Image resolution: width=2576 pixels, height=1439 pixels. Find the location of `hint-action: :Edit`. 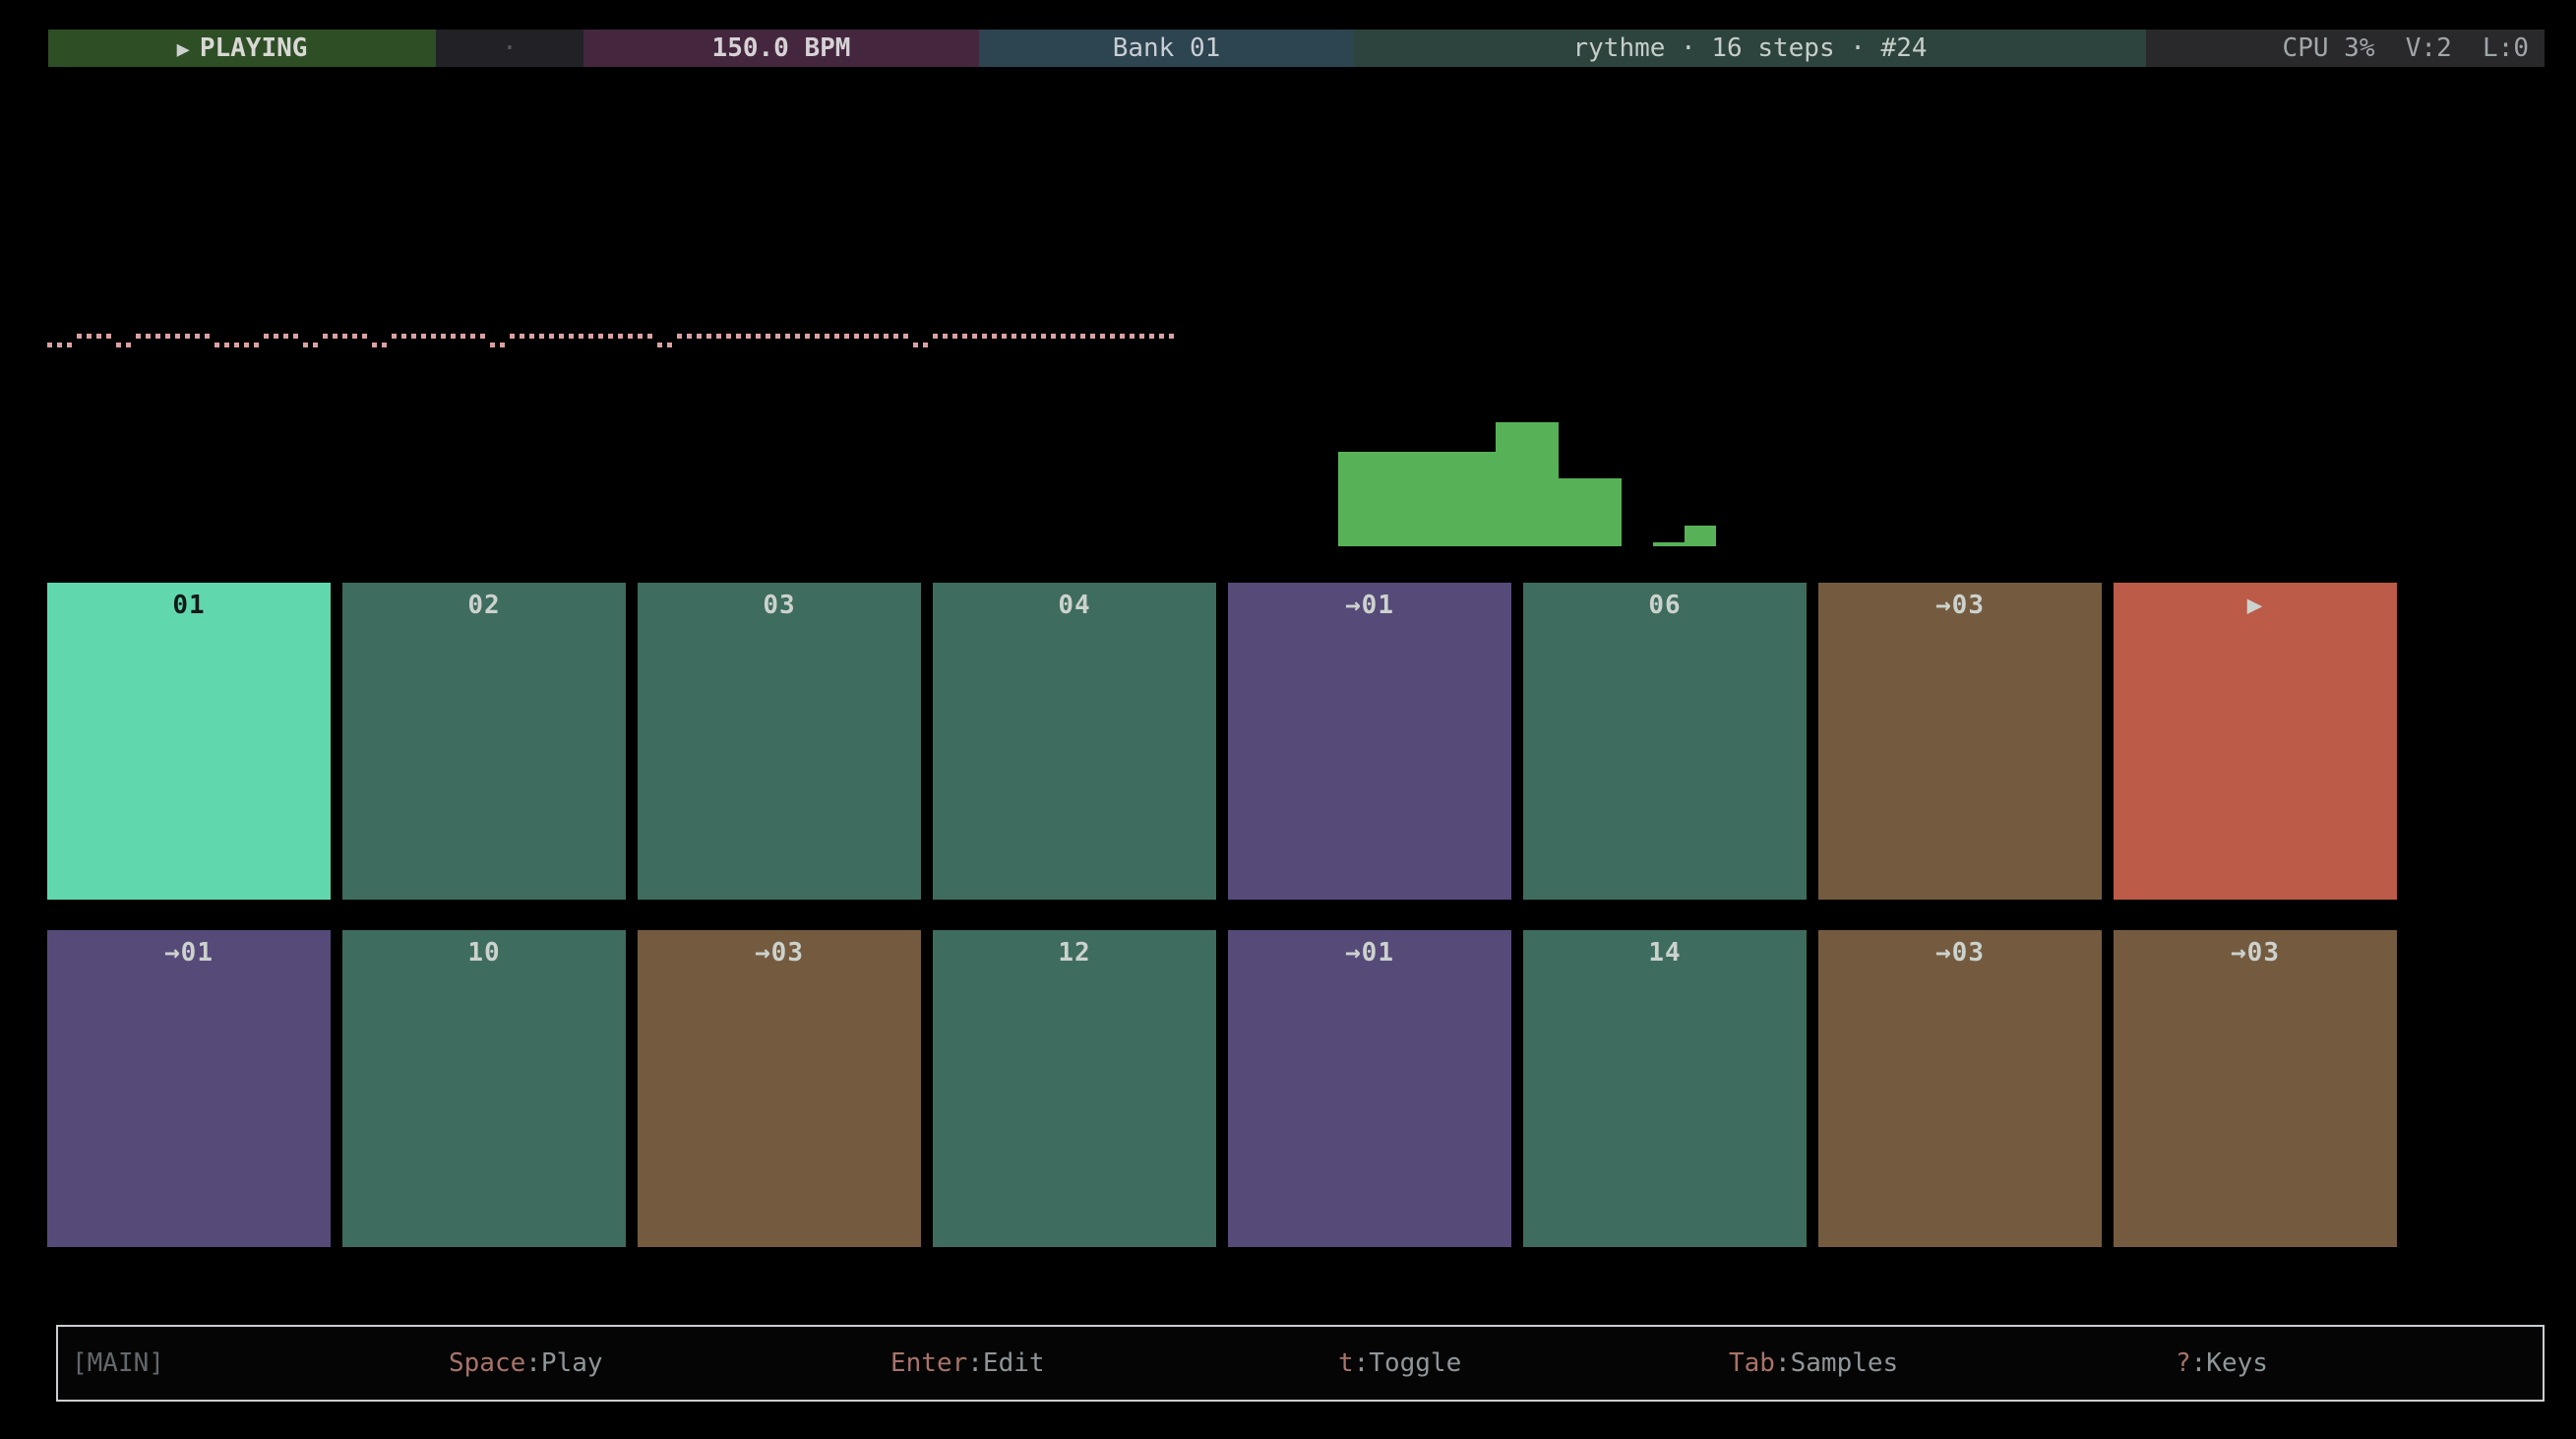

hint-action: :Edit is located at coordinates (1006, 1363).